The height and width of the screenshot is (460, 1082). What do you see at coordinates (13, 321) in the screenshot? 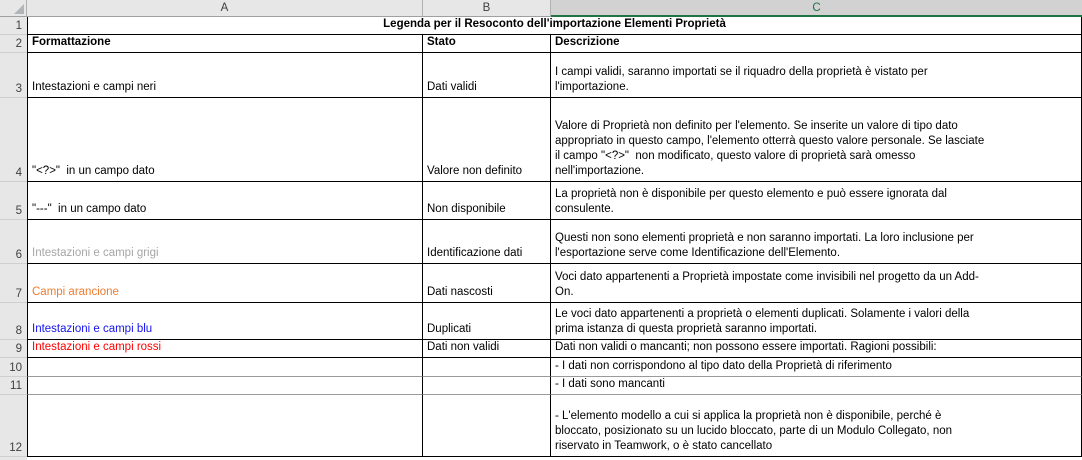
I see `row-header-8: 8` at bounding box center [13, 321].